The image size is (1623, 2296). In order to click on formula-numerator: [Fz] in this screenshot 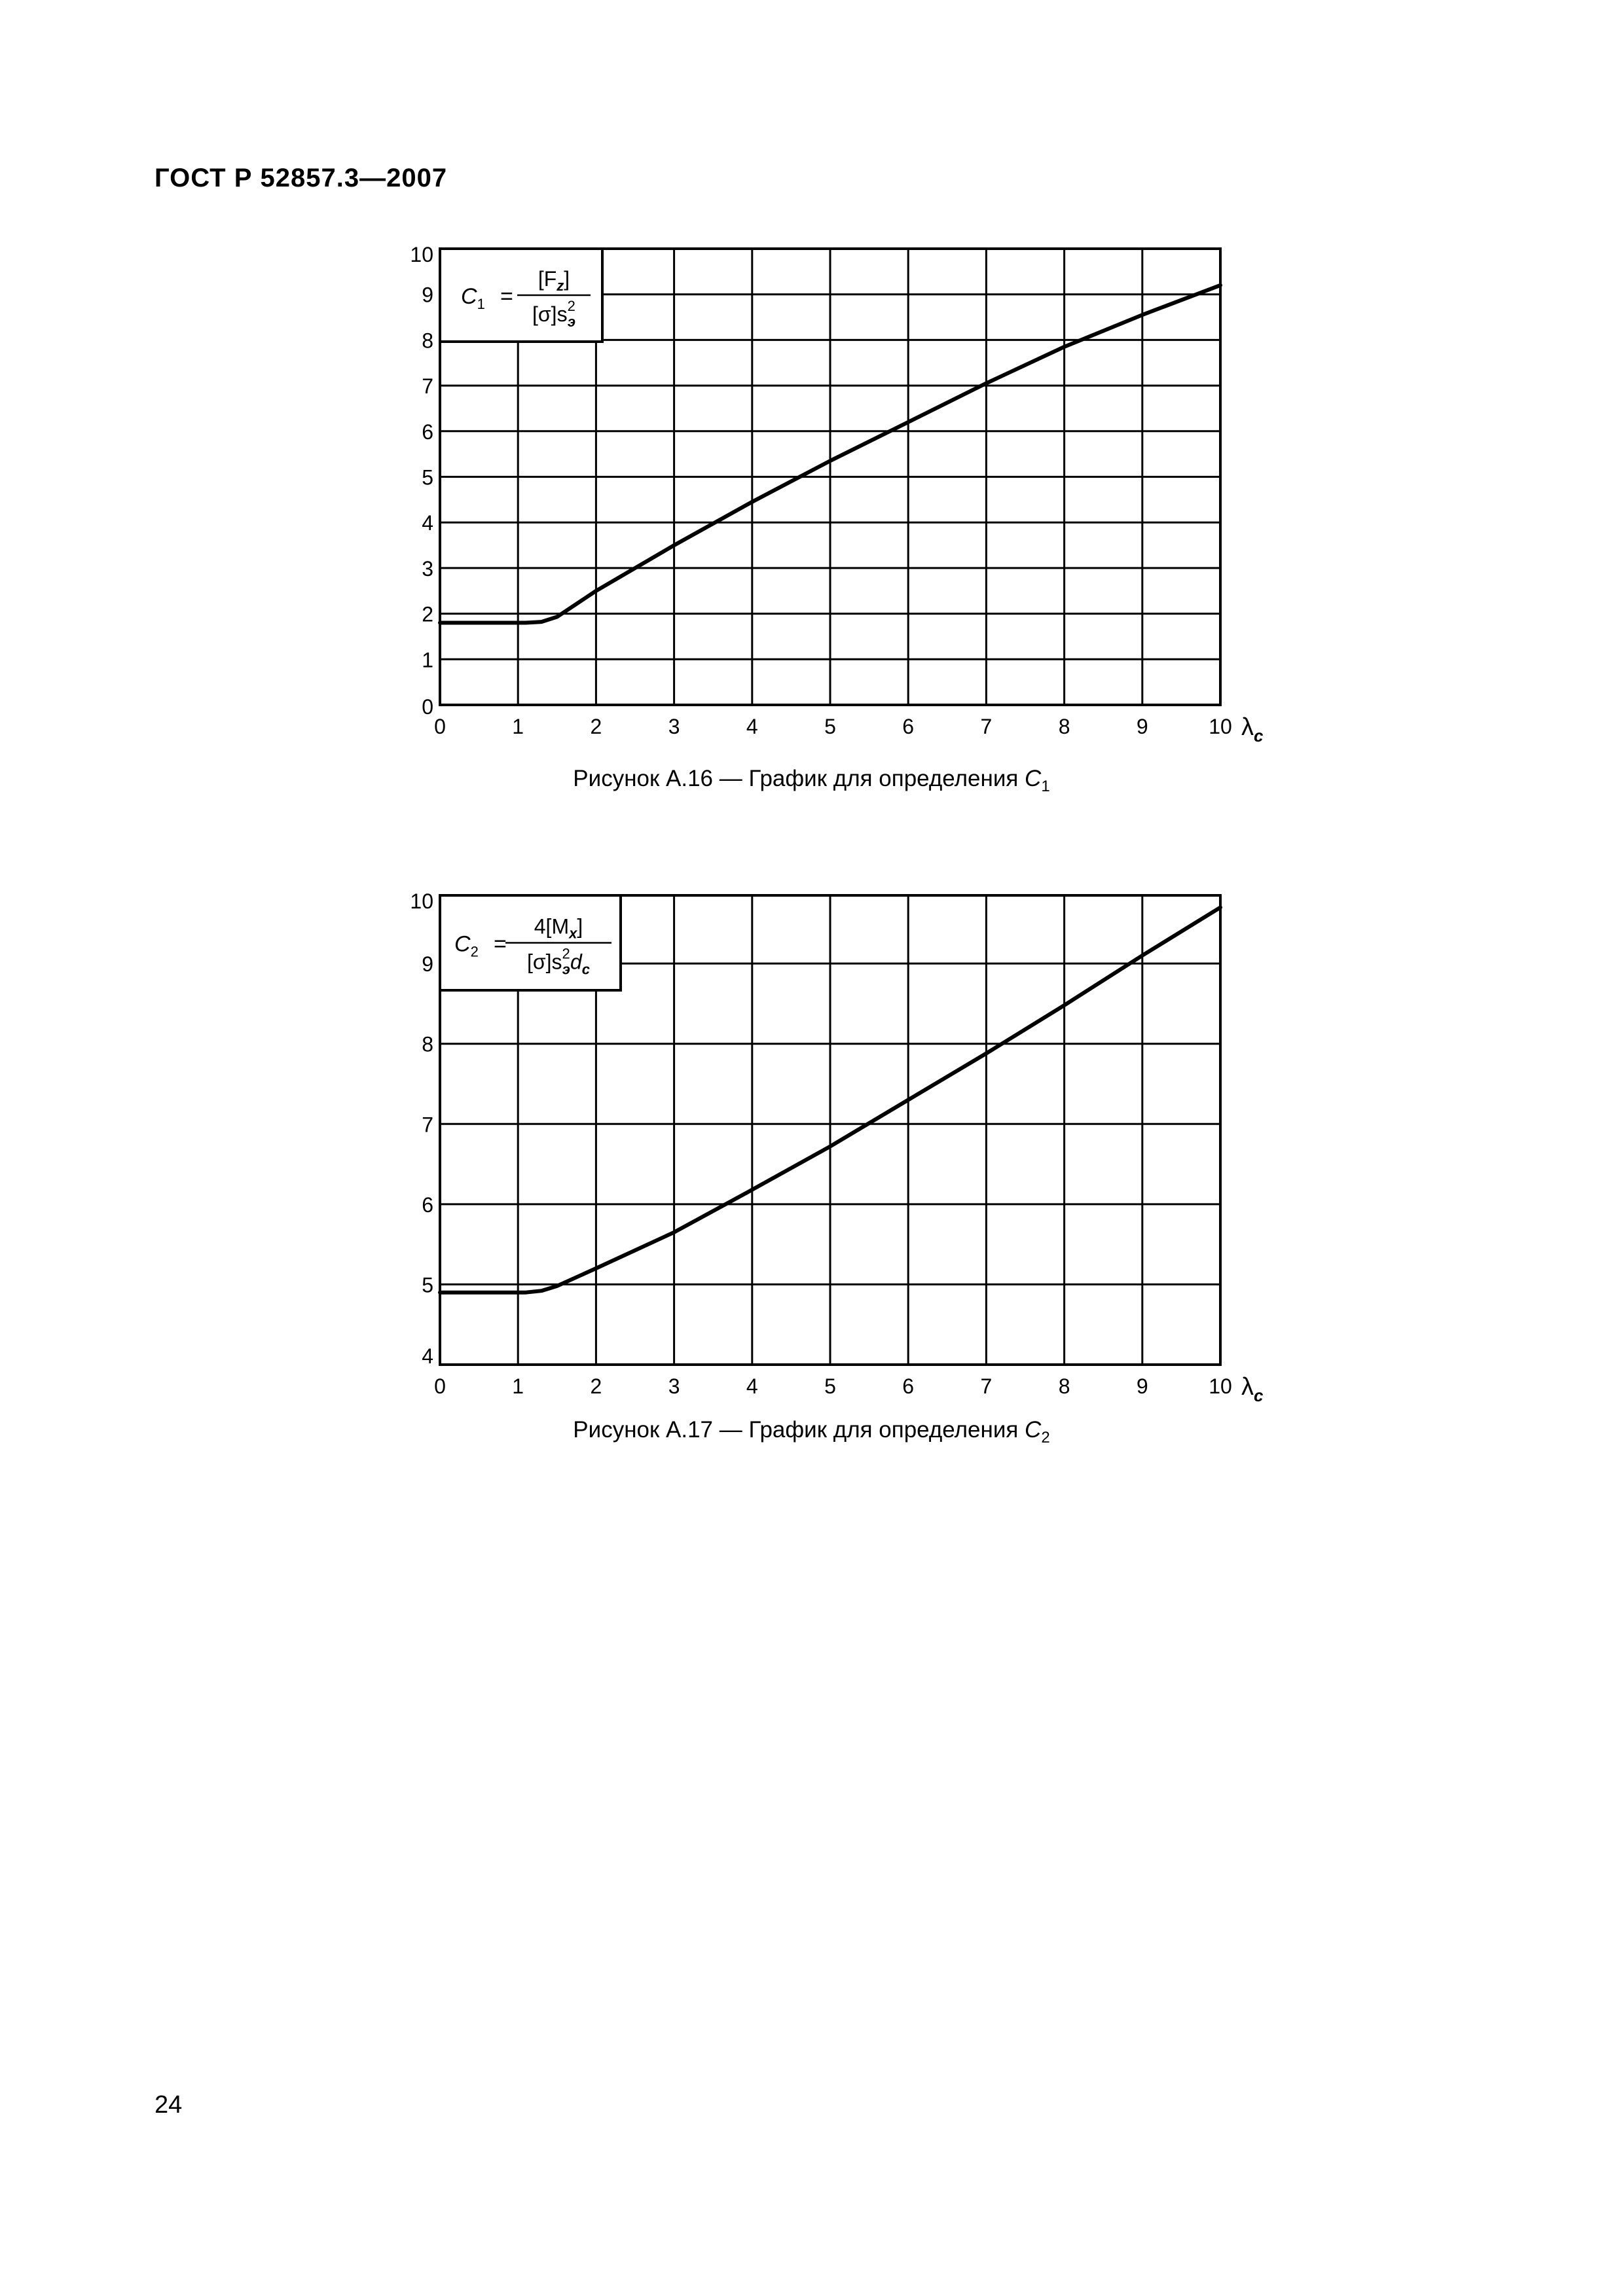, I will do `click(554, 280)`.